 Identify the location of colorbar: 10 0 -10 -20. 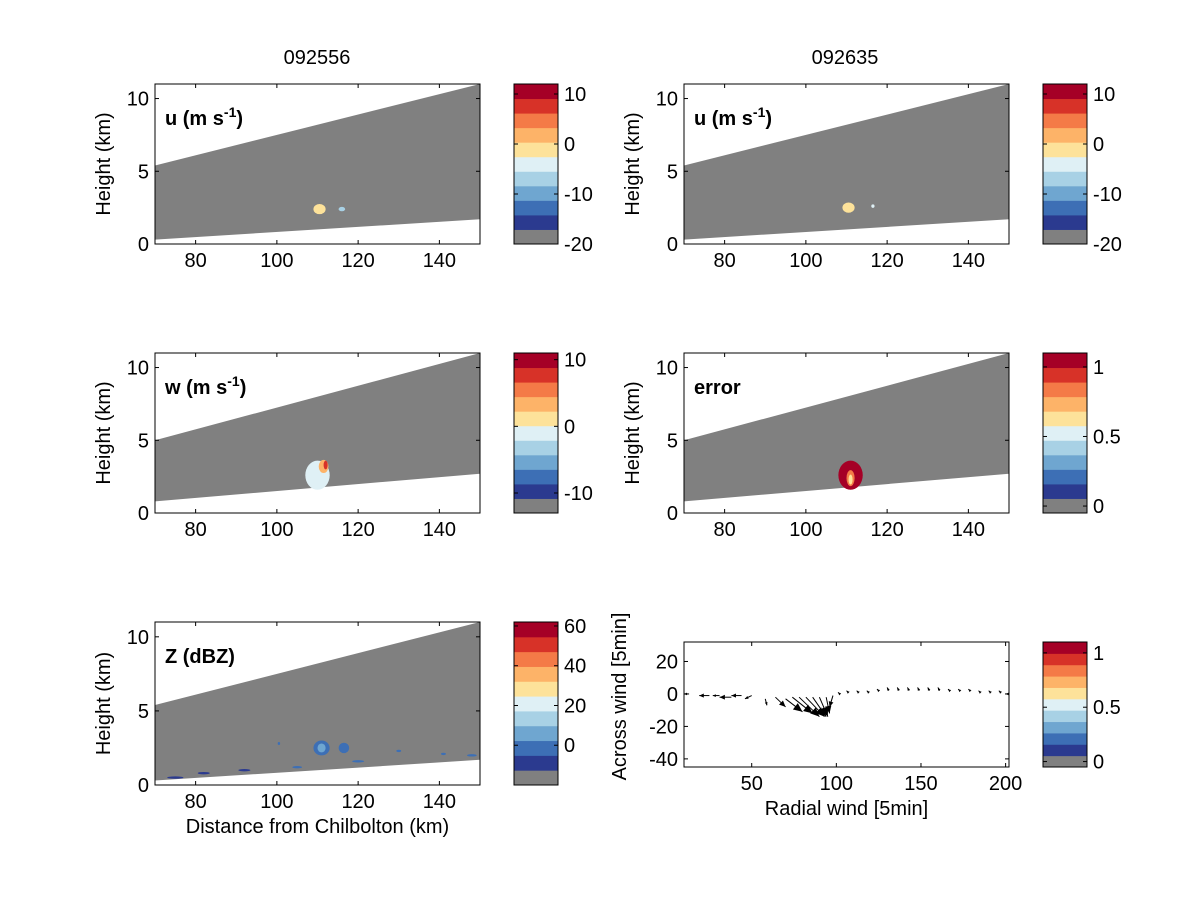
(1082, 169).